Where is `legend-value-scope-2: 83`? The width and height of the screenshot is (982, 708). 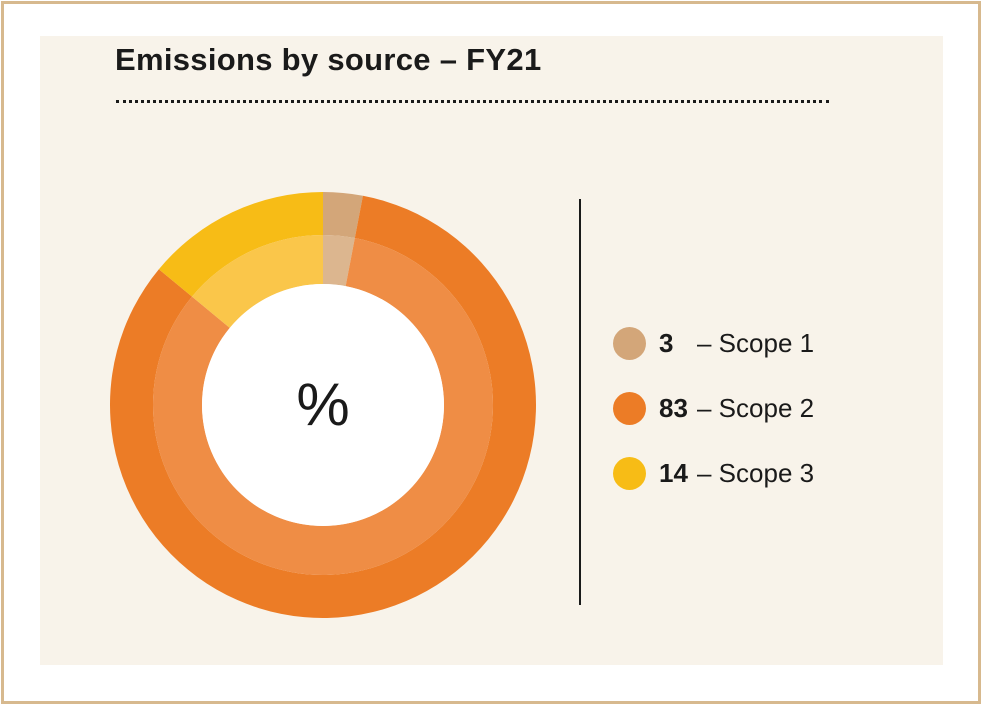
legend-value-scope-2: 83 is located at coordinates (673, 407).